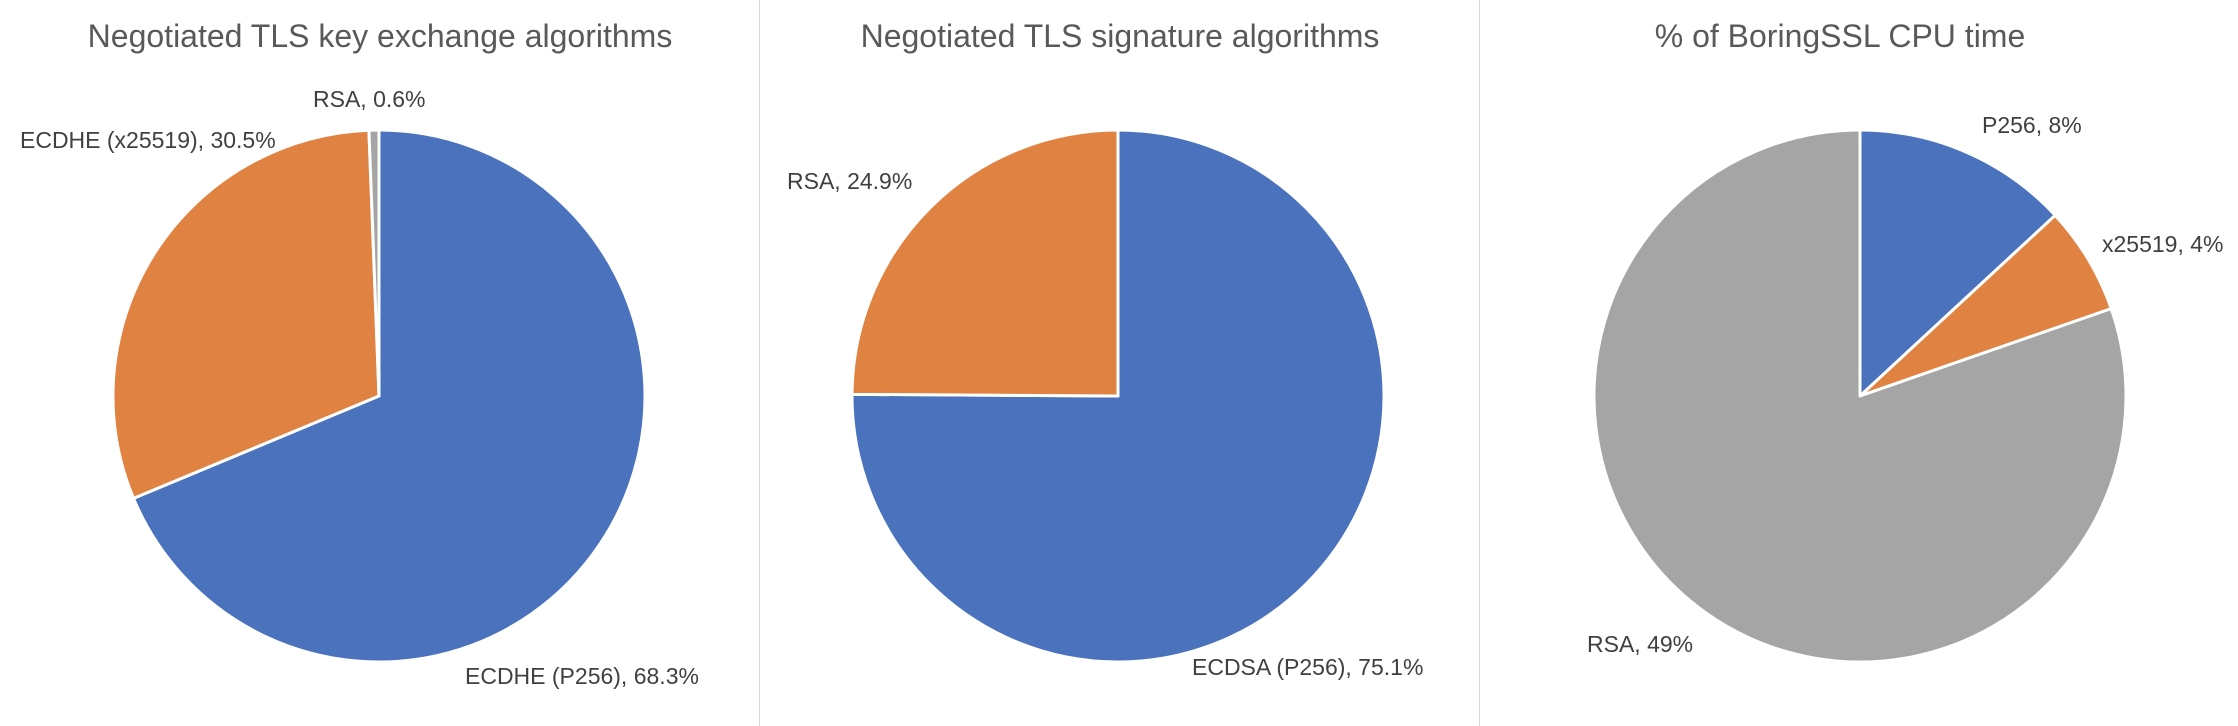  What do you see at coordinates (1840, 36) in the screenshot?
I see `chart-title-cpu-time: % of BoringSSL CPU time` at bounding box center [1840, 36].